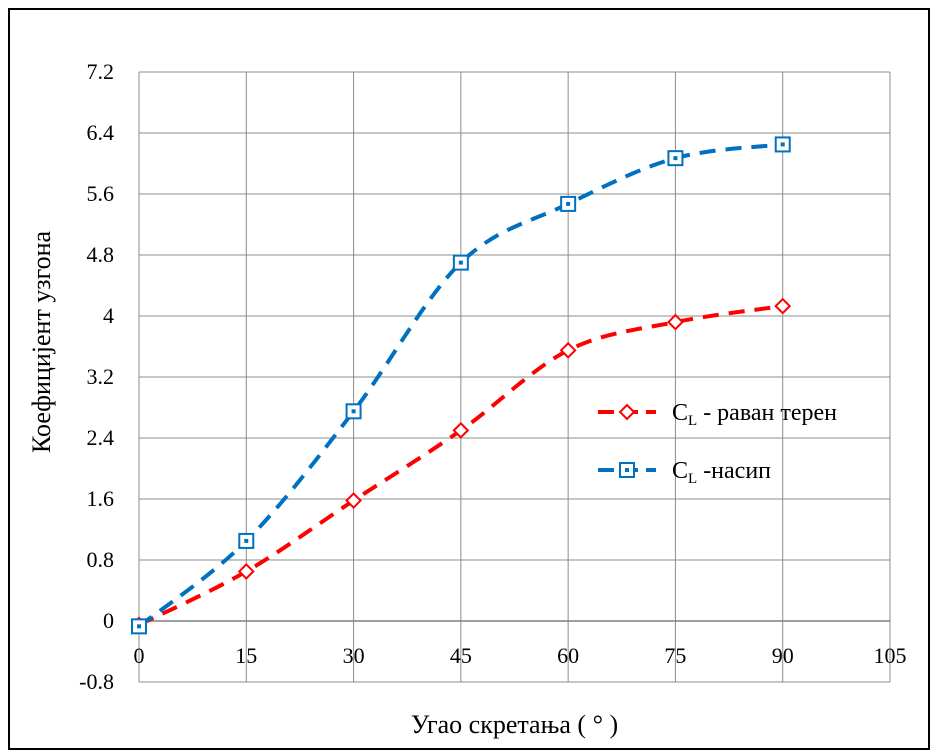 This screenshot has height=756, width=940. What do you see at coordinates (754, 414) in the screenshot?
I see `legend-label-0: CL - раван терен` at bounding box center [754, 414].